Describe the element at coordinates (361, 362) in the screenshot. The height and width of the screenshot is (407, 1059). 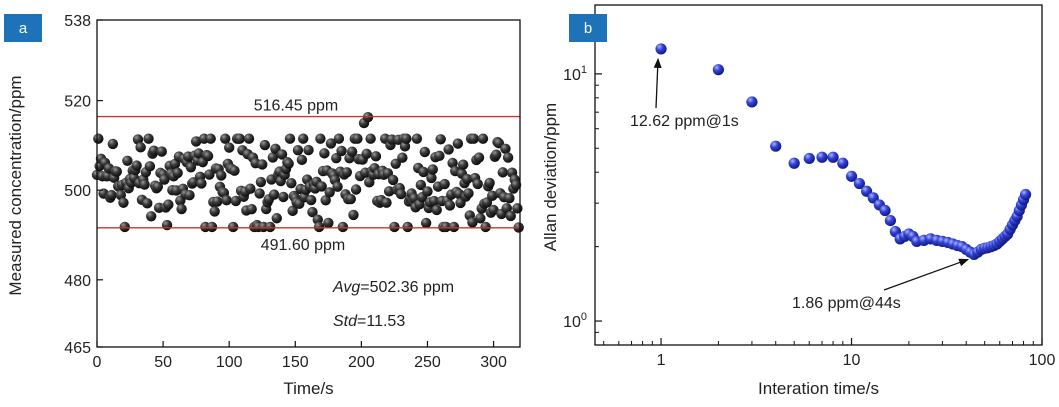
I see `x-tick-label: 200` at that location.